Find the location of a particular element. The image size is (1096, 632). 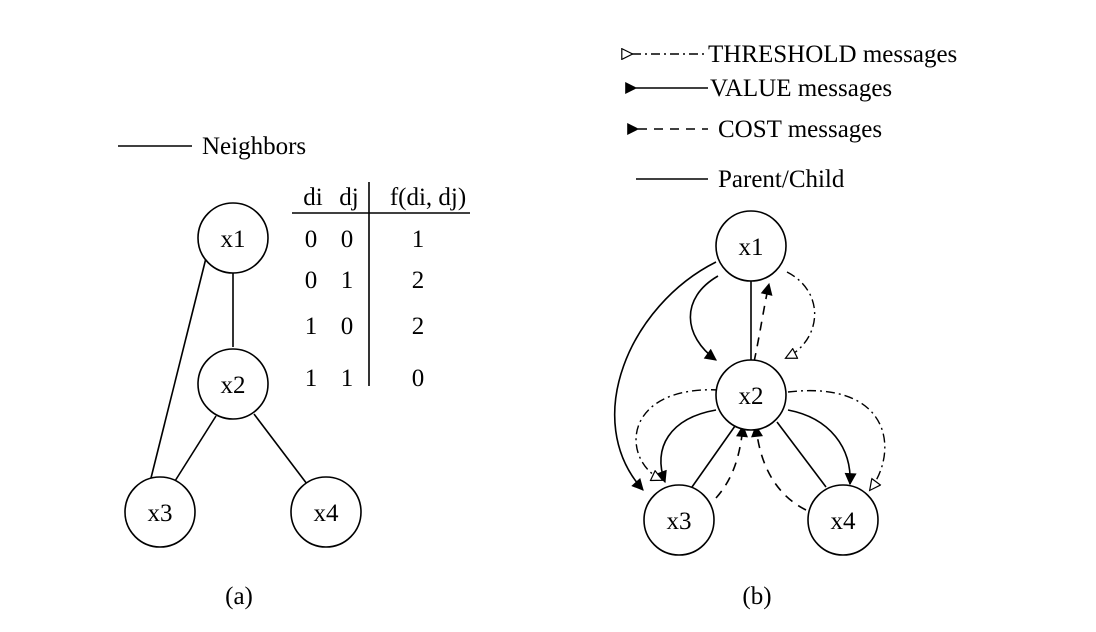

caption-a: (a) is located at coordinates (239, 596).